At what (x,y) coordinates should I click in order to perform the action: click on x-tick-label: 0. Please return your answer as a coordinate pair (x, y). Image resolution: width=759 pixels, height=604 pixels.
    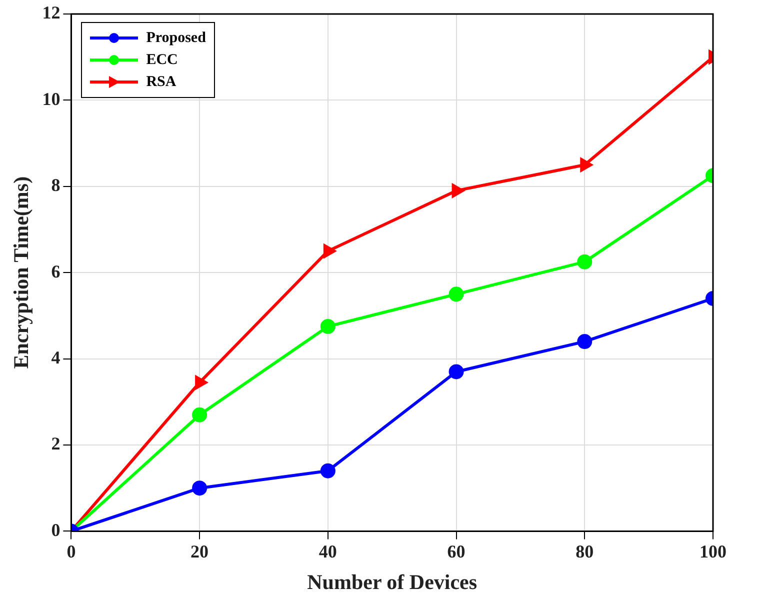
    Looking at the image, I should click on (71, 552).